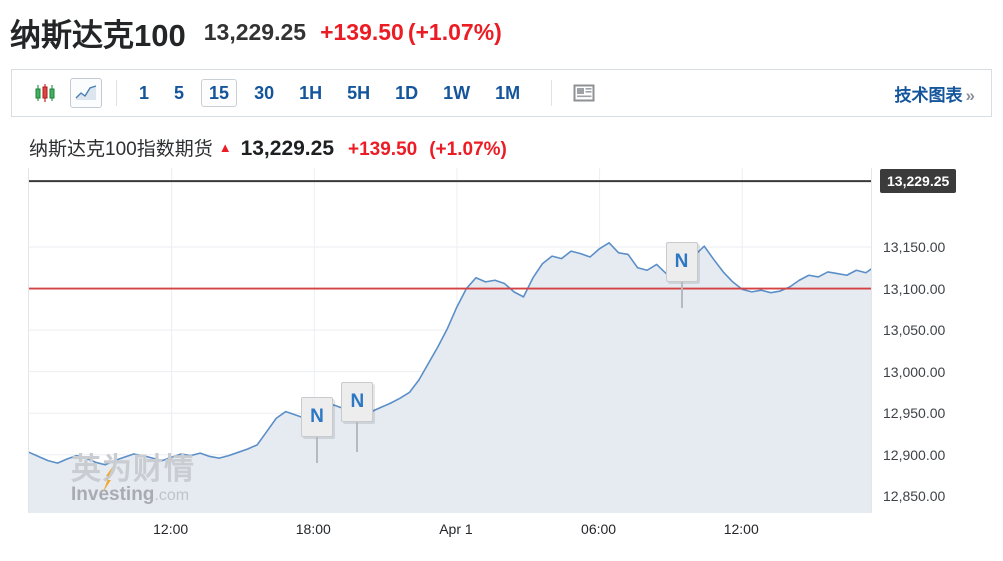 The width and height of the screenshot is (1003, 561). I want to click on instrument-price: 13,229.25, so click(255, 31).